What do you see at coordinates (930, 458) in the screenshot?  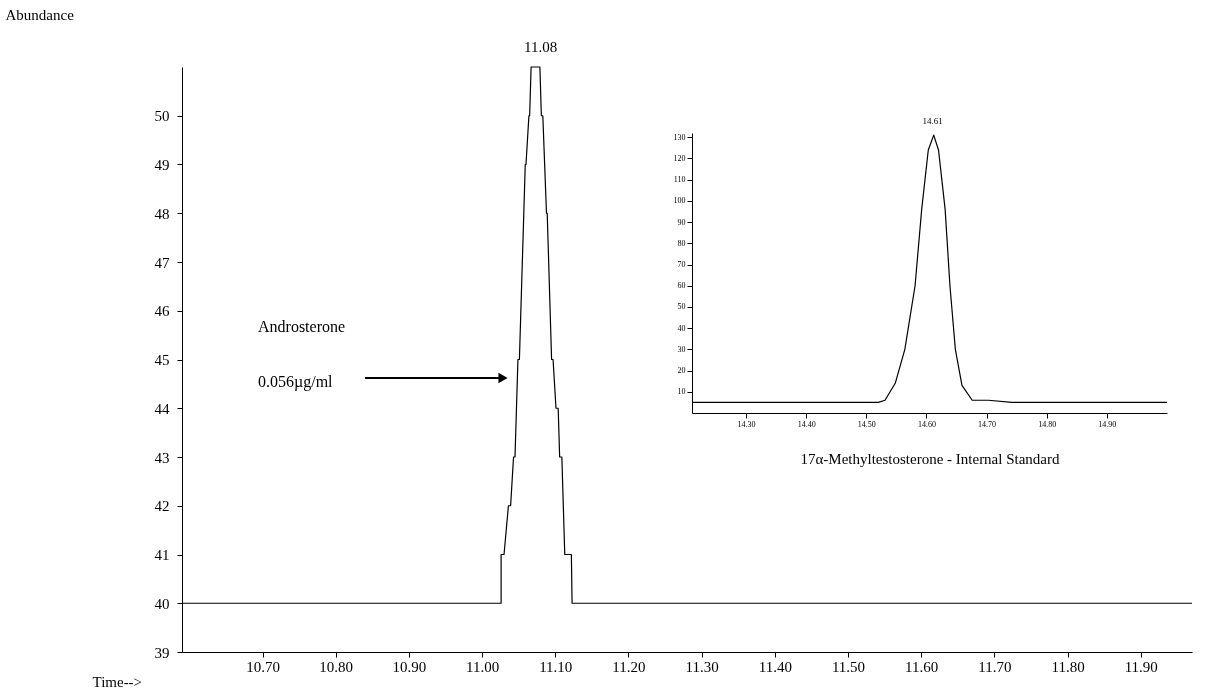 I see `x-axis-title: 17α-Methyltestosterone - Internal Standard` at bounding box center [930, 458].